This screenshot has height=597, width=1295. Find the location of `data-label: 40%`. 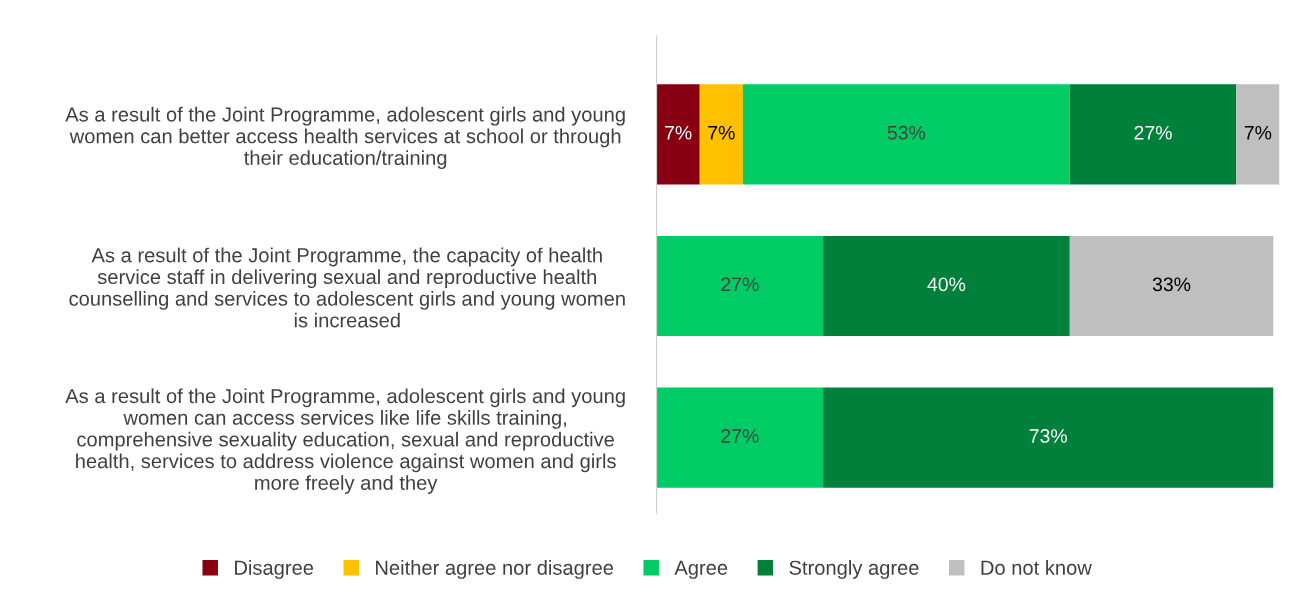

data-label: 40% is located at coordinates (946, 284).